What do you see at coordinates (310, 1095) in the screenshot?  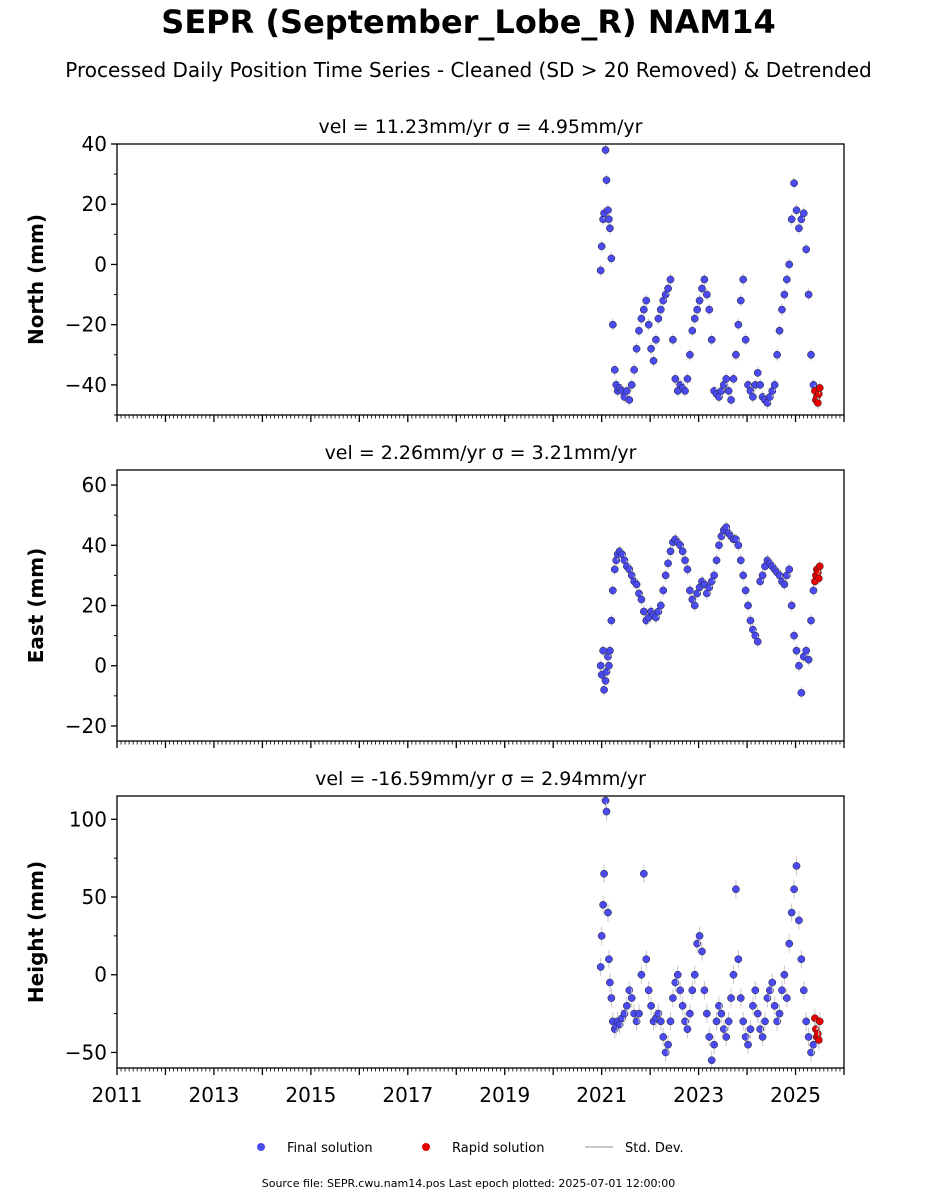 I see `x-tick-label: 2015` at bounding box center [310, 1095].